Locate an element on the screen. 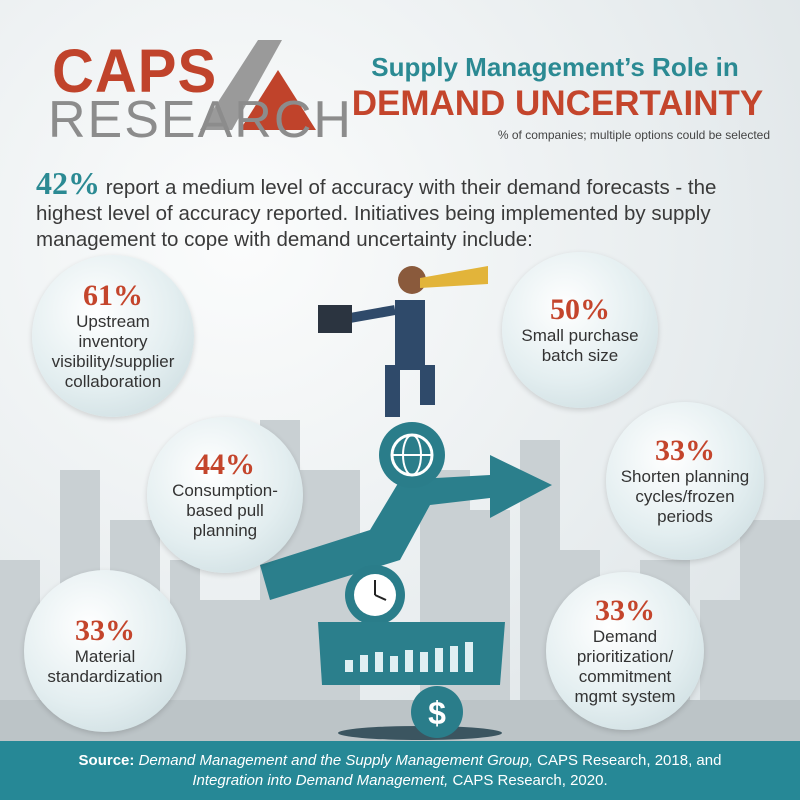  source-ref2-title: Integration into Demand Management, is located at coordinates (320, 780).